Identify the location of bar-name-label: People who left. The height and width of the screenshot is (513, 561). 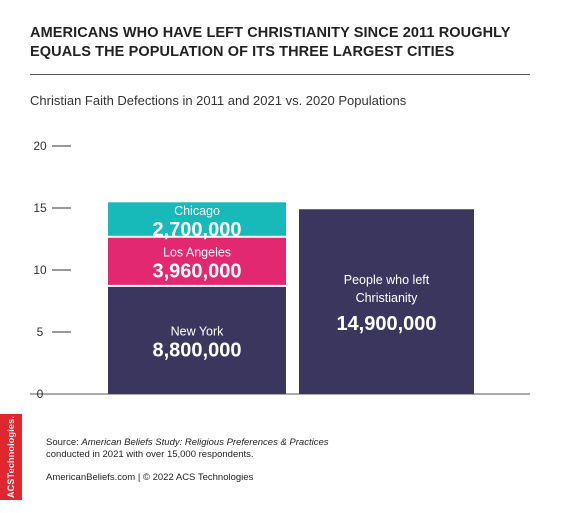
(387, 280).